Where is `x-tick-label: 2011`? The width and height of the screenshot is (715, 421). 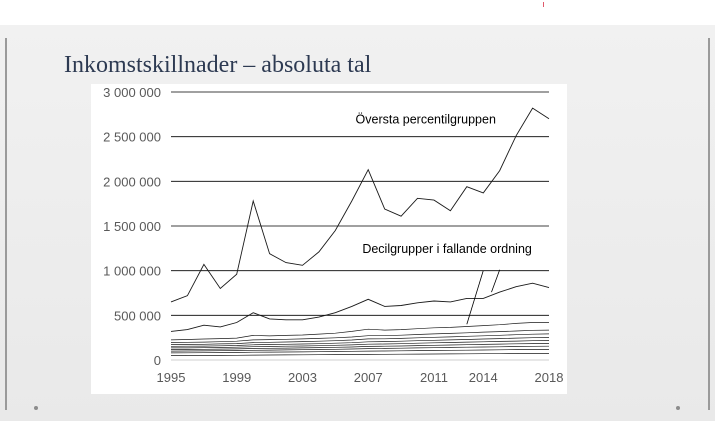
x-tick-label: 2011 is located at coordinates (434, 377).